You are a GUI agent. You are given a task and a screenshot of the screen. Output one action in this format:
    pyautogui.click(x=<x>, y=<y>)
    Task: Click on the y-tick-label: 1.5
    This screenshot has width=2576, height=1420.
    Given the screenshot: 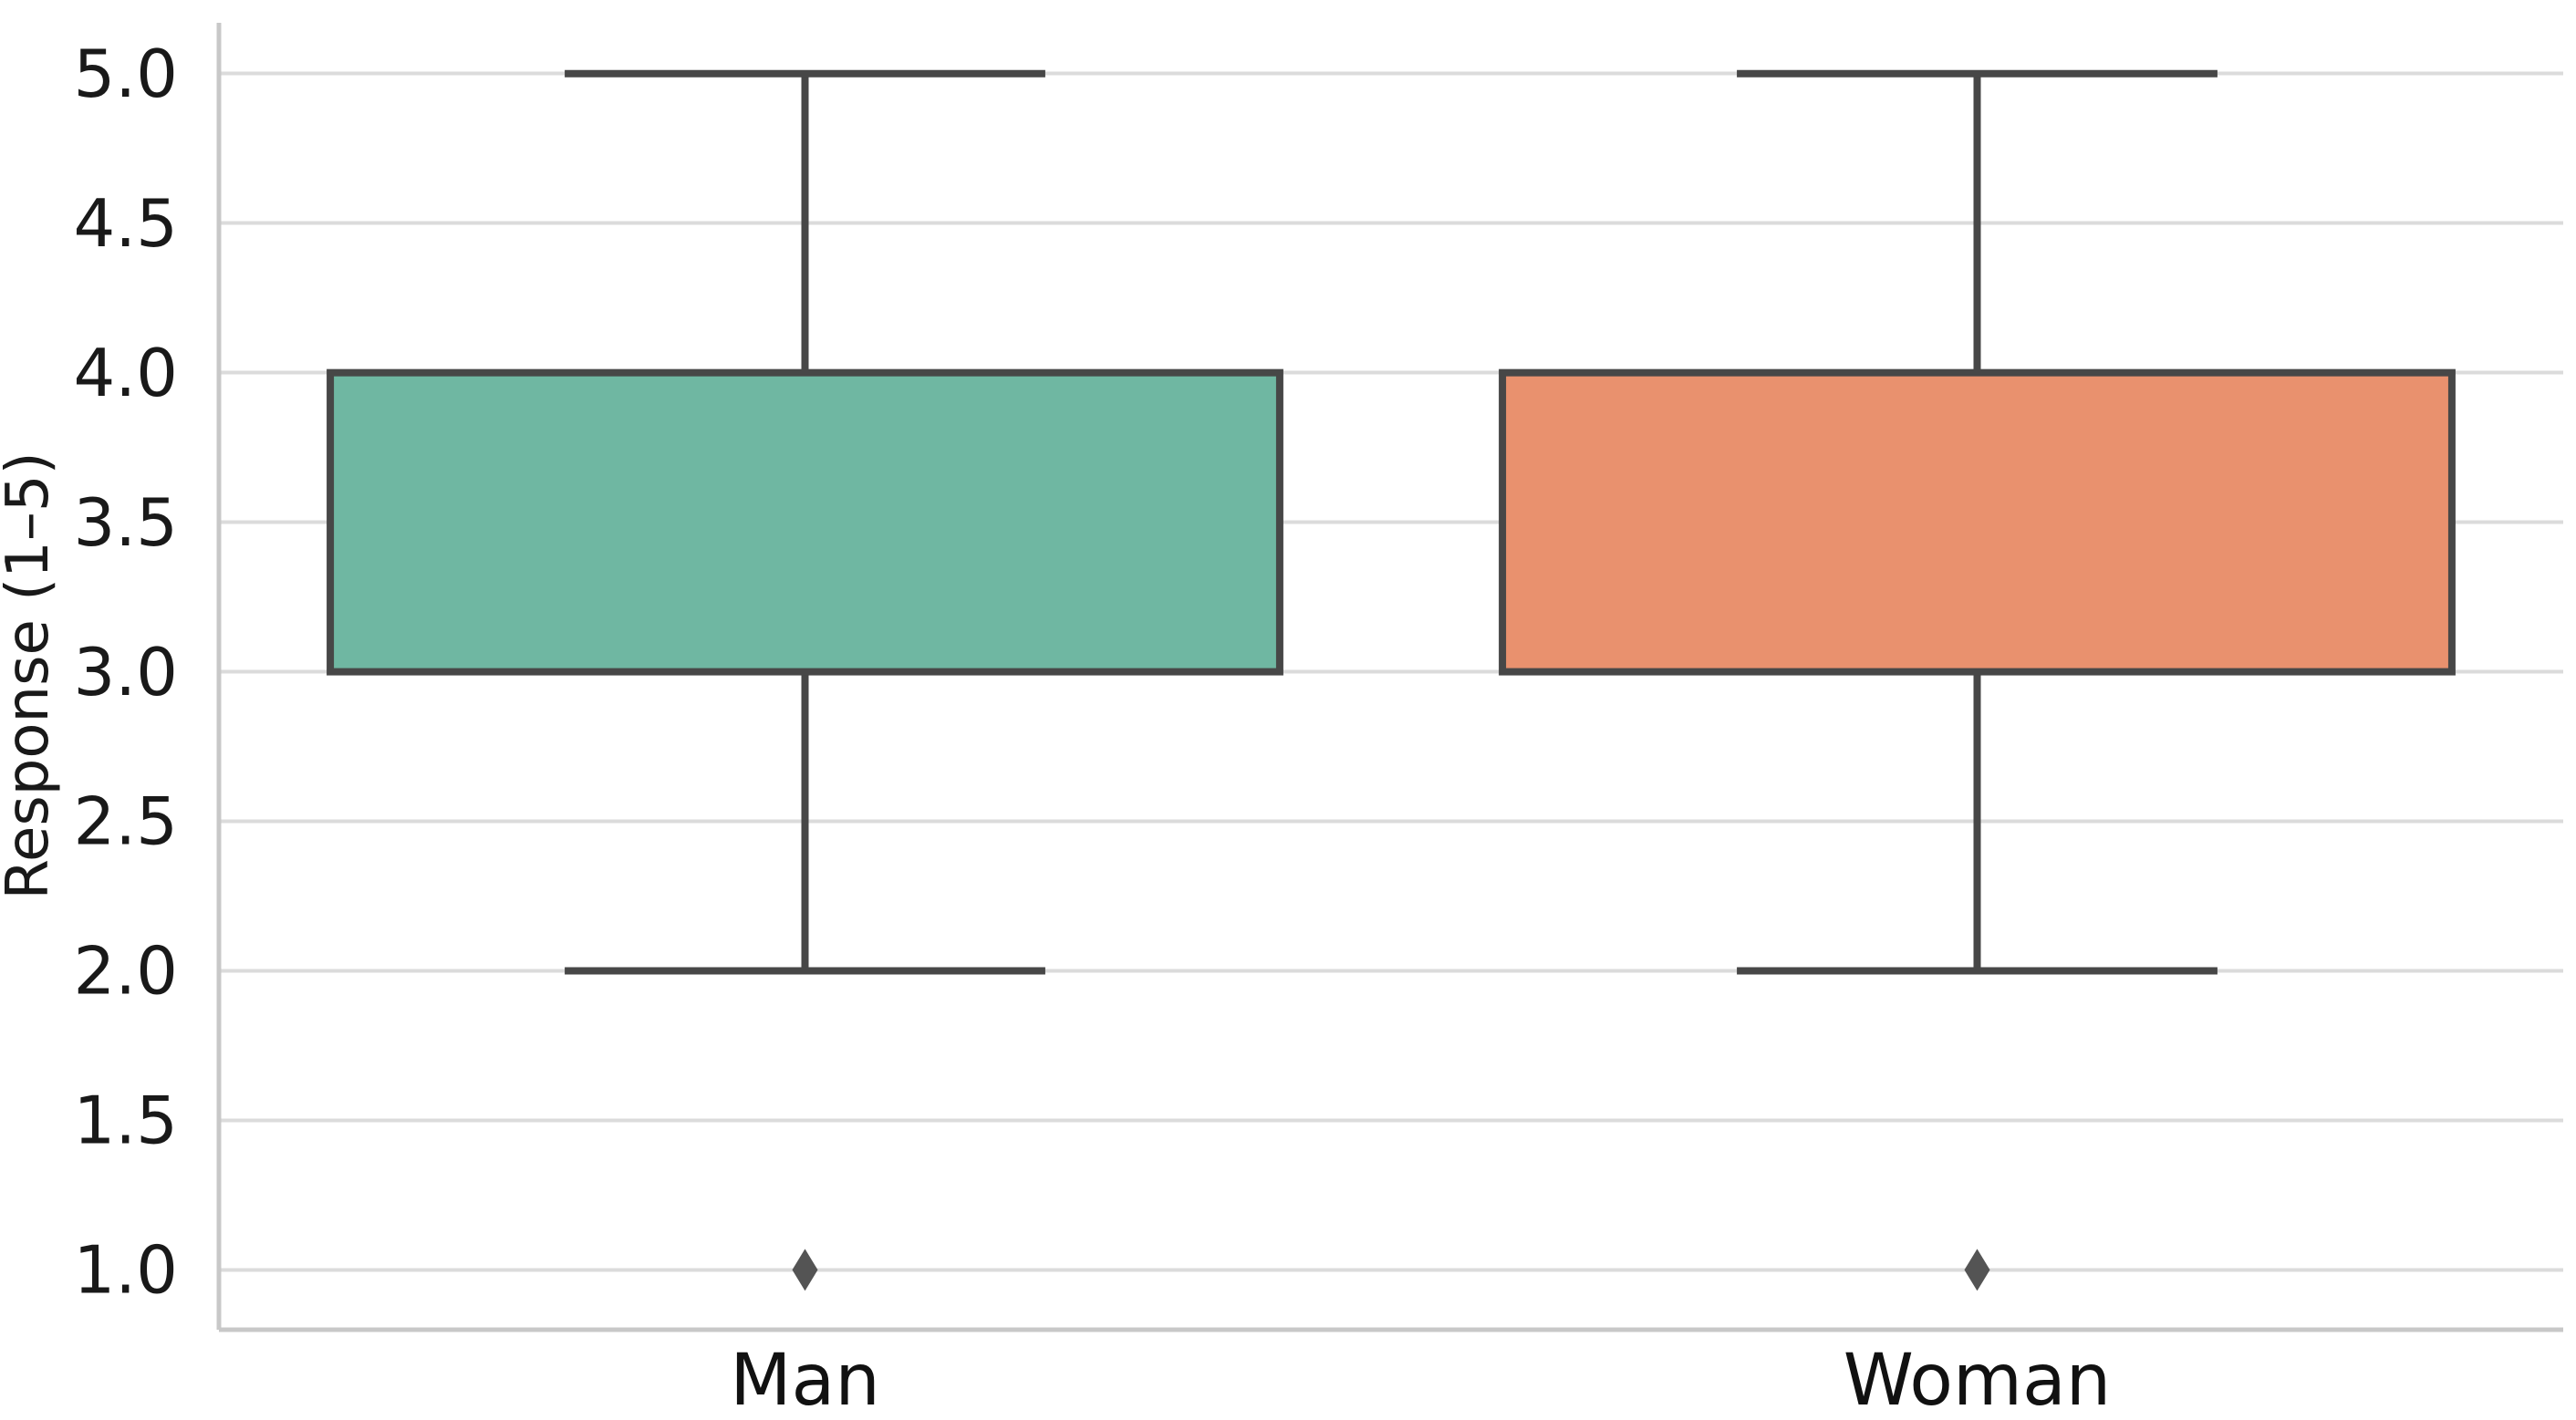 What is the action you would take?
    pyautogui.click(x=125, y=1121)
    